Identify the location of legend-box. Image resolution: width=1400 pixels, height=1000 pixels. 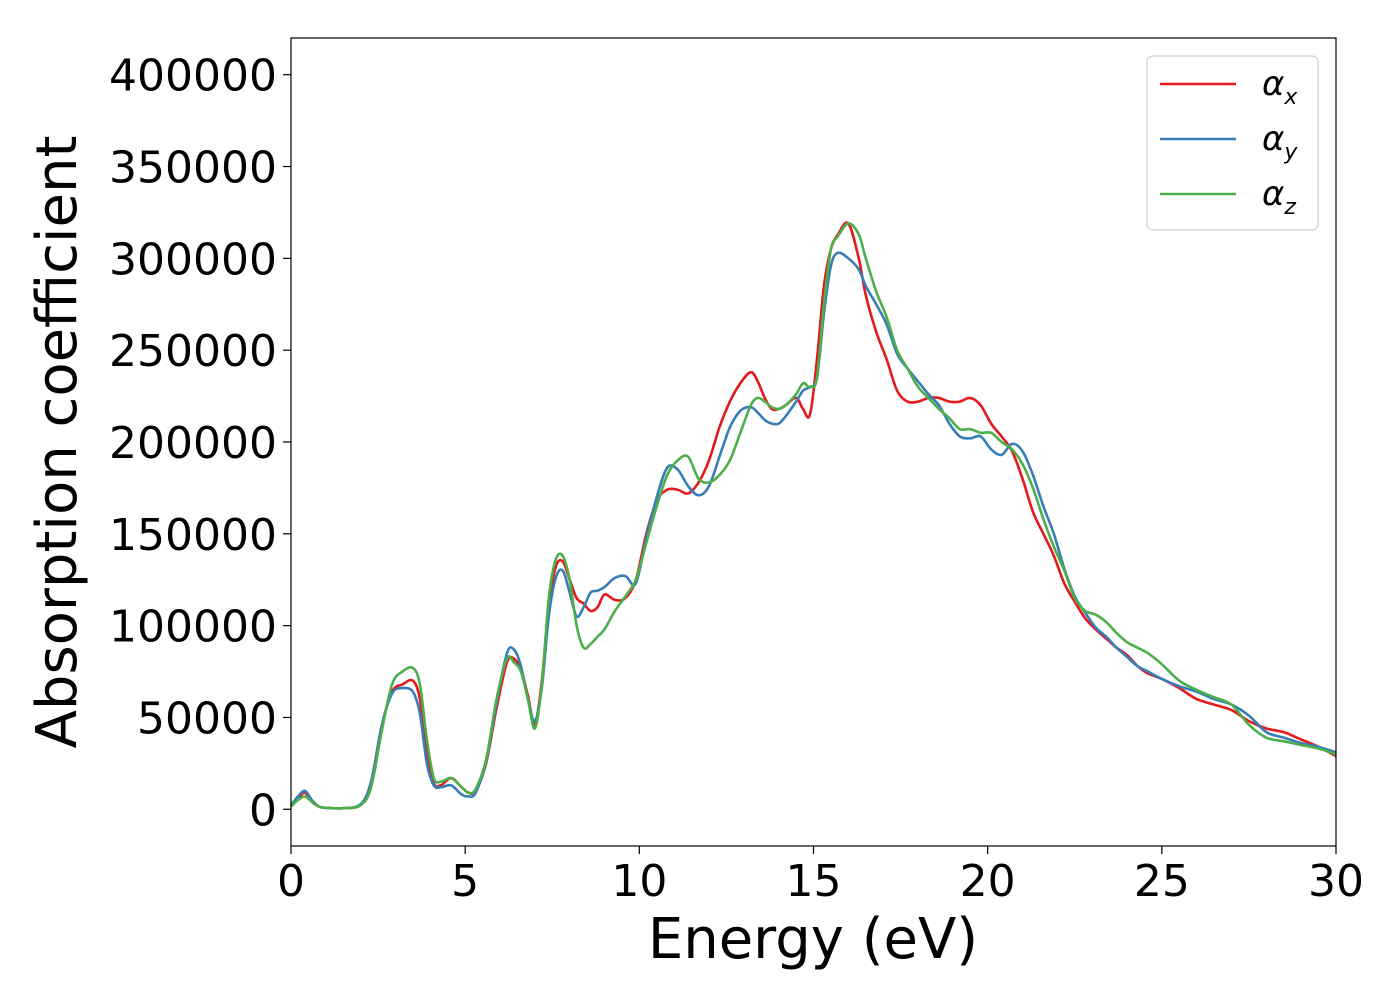
(1232, 143).